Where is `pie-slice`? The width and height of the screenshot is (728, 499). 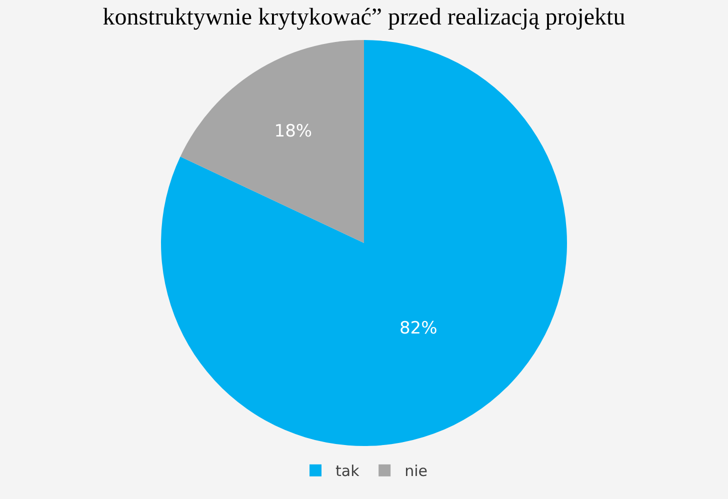 pie-slice is located at coordinates (272, 141).